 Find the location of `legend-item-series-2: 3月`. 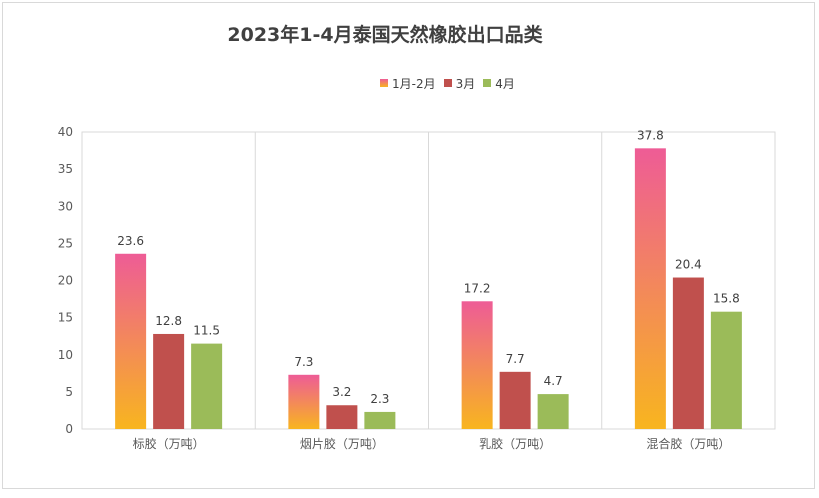

legend-item-series-2: 3月 is located at coordinates (459, 83).